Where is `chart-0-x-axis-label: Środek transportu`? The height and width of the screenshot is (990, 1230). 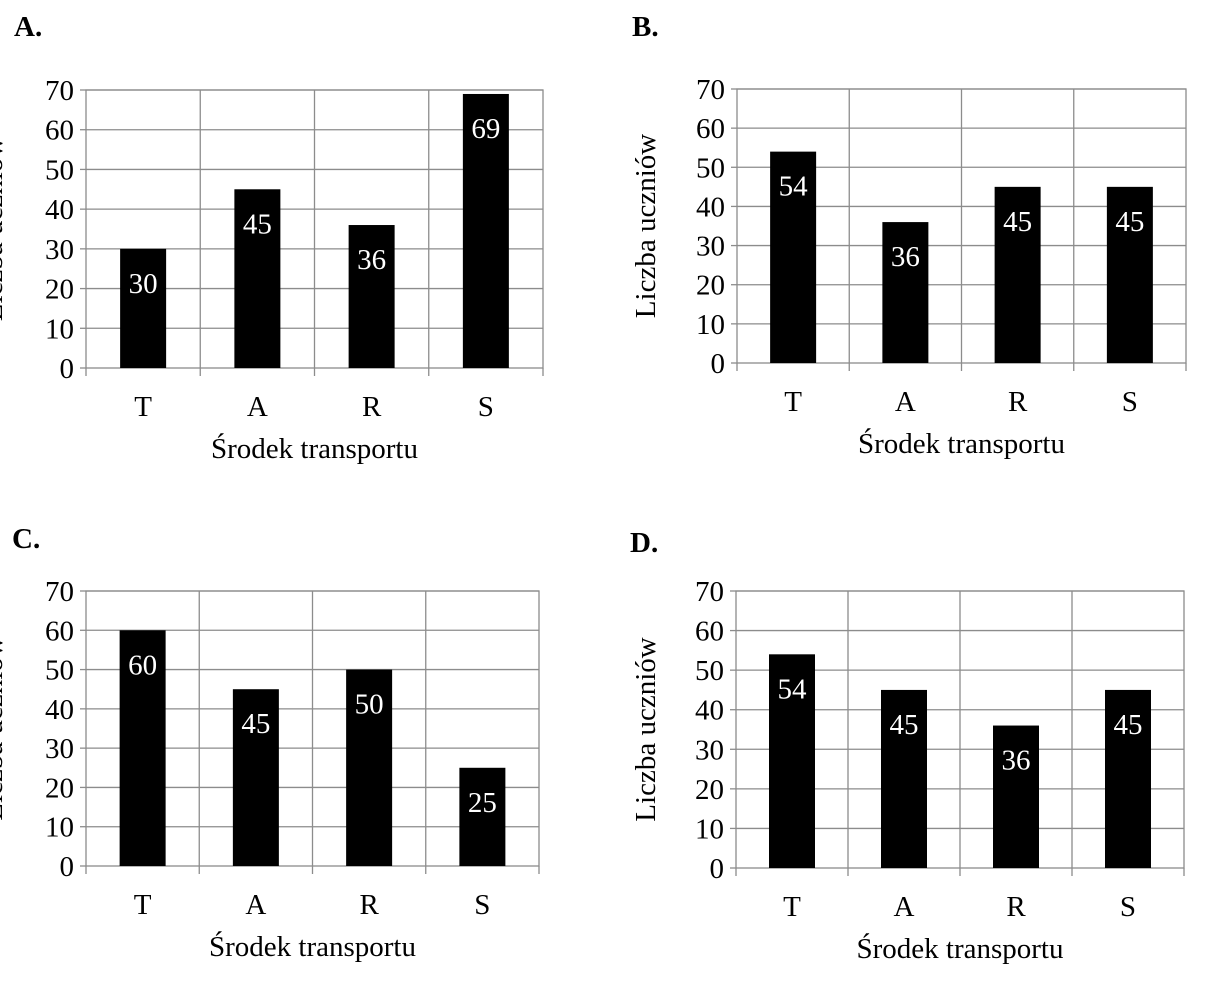
chart-0-x-axis-label: Środek transportu is located at coordinates (314, 448).